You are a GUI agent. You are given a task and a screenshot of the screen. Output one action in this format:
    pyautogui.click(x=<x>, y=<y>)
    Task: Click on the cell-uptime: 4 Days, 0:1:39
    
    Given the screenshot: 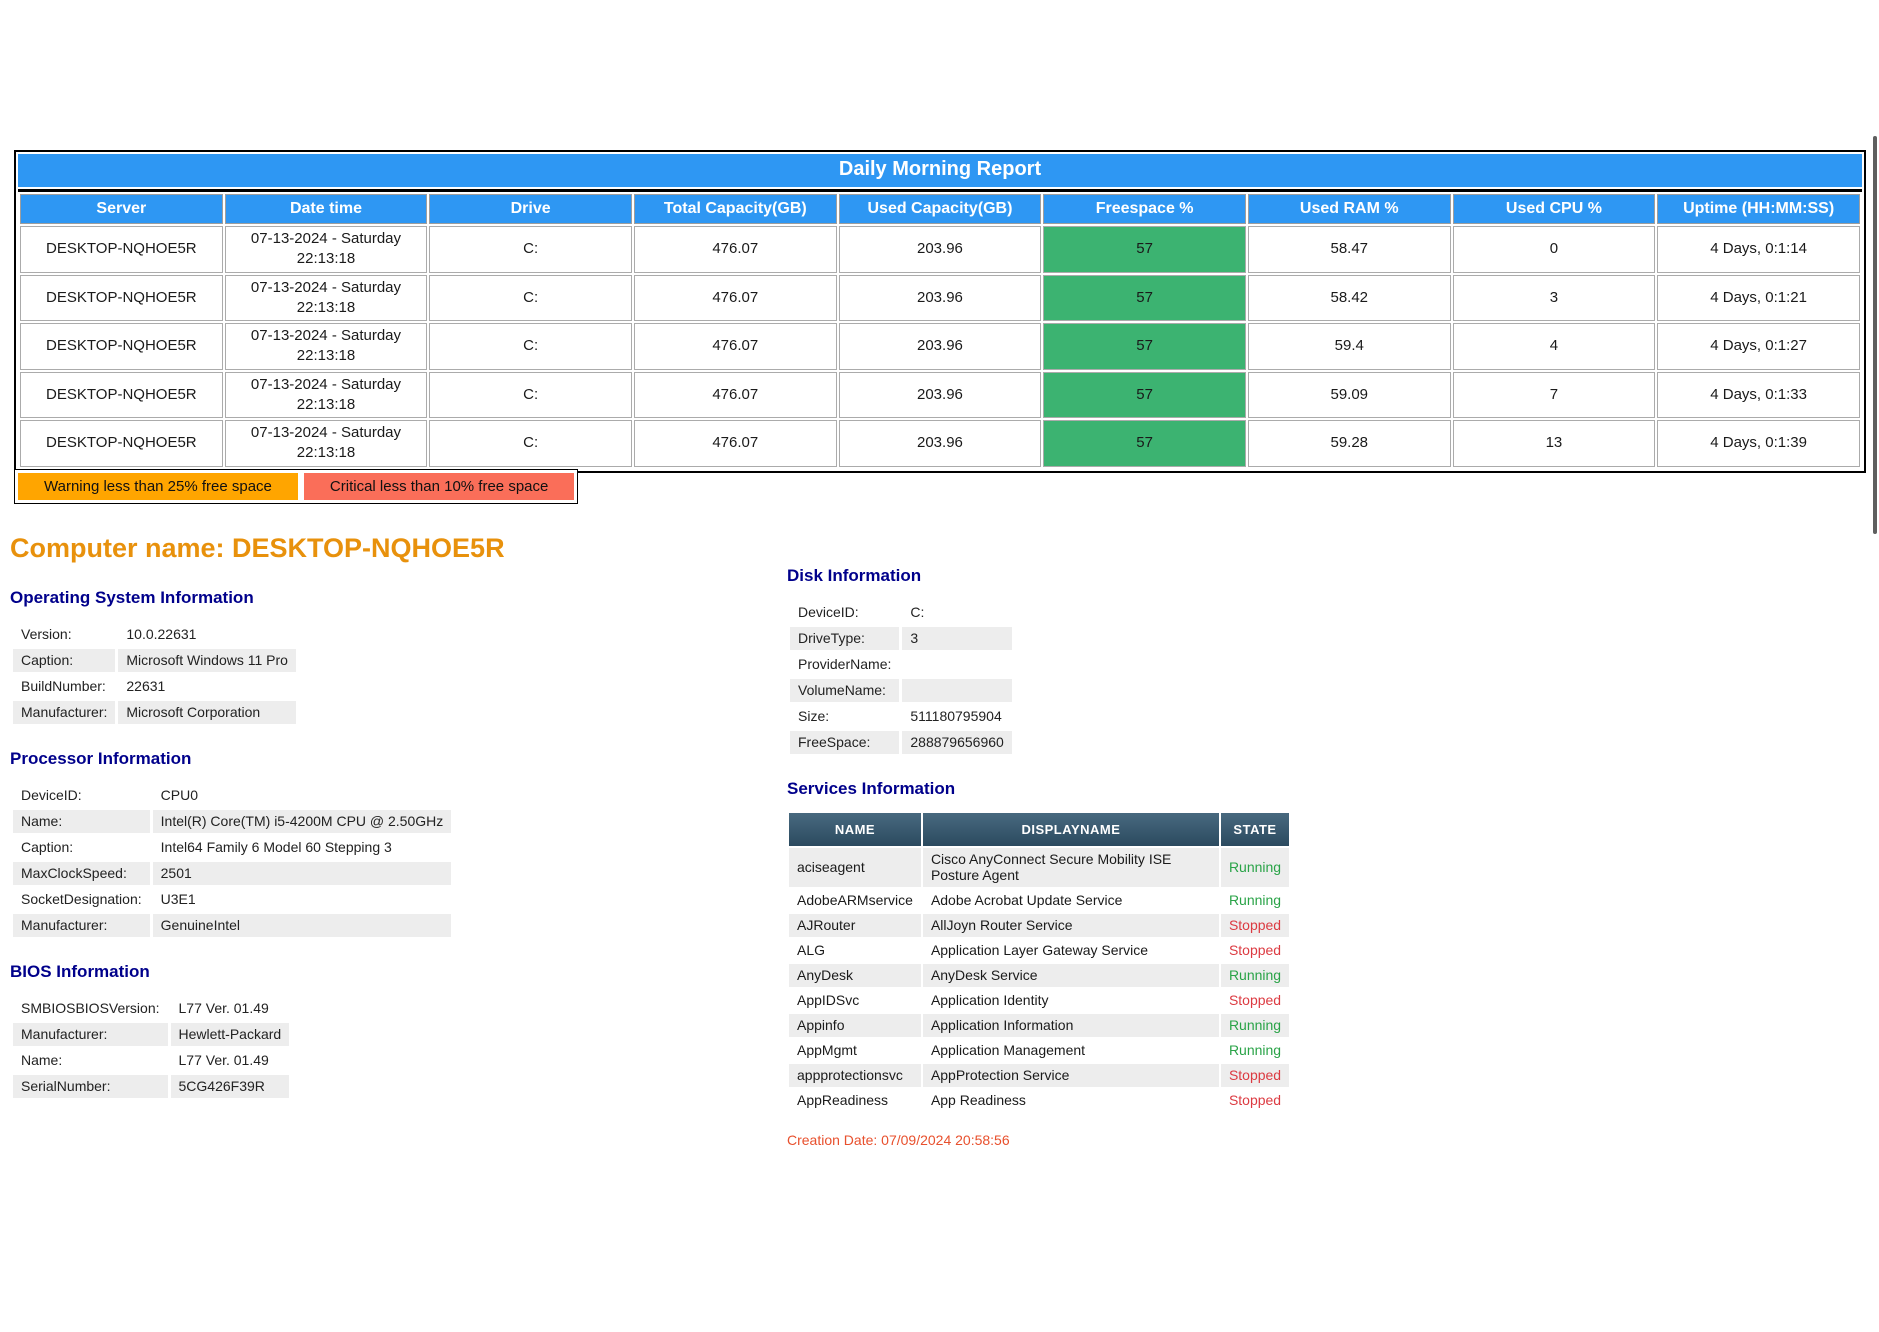 What is the action you would take?
    pyautogui.click(x=1758, y=443)
    